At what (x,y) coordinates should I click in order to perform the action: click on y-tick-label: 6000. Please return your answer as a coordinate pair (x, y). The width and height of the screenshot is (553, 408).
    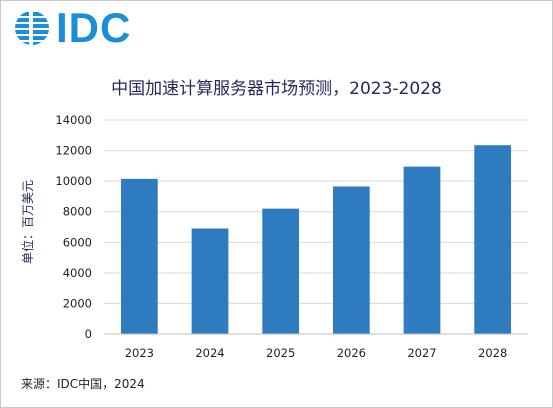
    Looking at the image, I should click on (77, 242).